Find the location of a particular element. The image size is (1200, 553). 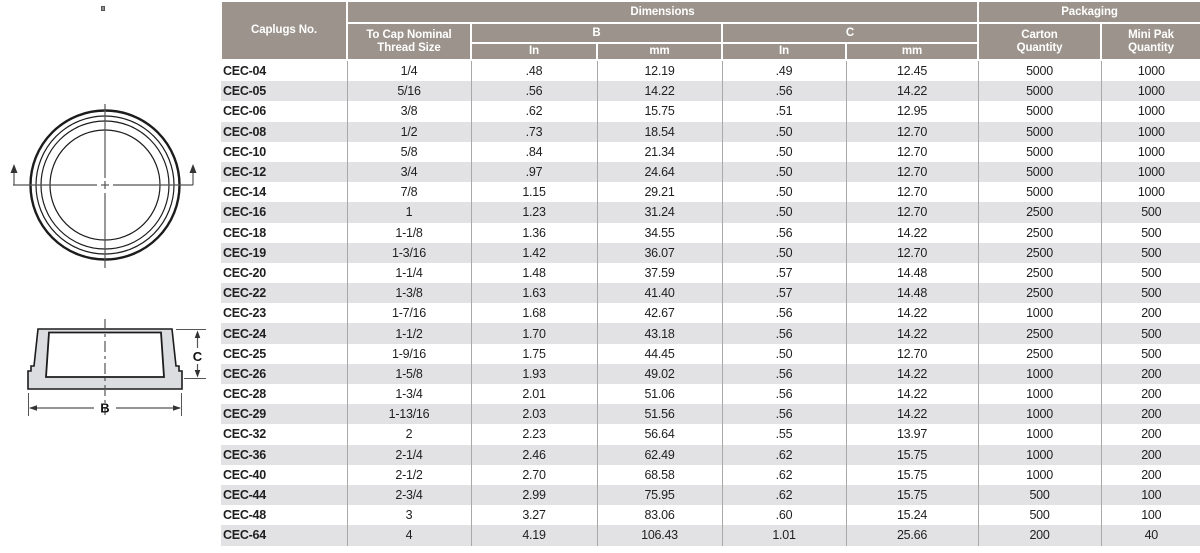

cell-caplugs-no: CEC-19 is located at coordinates (284, 252).